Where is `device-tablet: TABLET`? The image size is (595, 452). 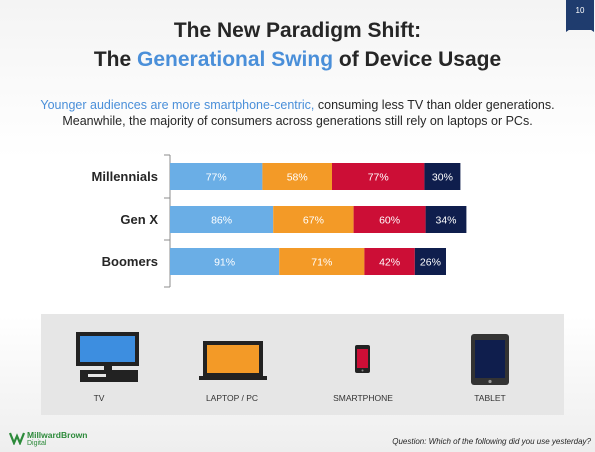
device-tablet: TABLET is located at coordinates (490, 364).